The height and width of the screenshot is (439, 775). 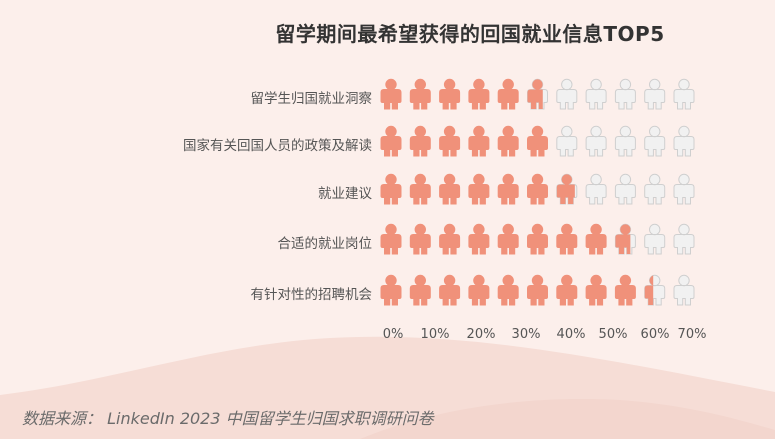 What do you see at coordinates (393, 334) in the screenshot?
I see `x-tick-label: 0%` at bounding box center [393, 334].